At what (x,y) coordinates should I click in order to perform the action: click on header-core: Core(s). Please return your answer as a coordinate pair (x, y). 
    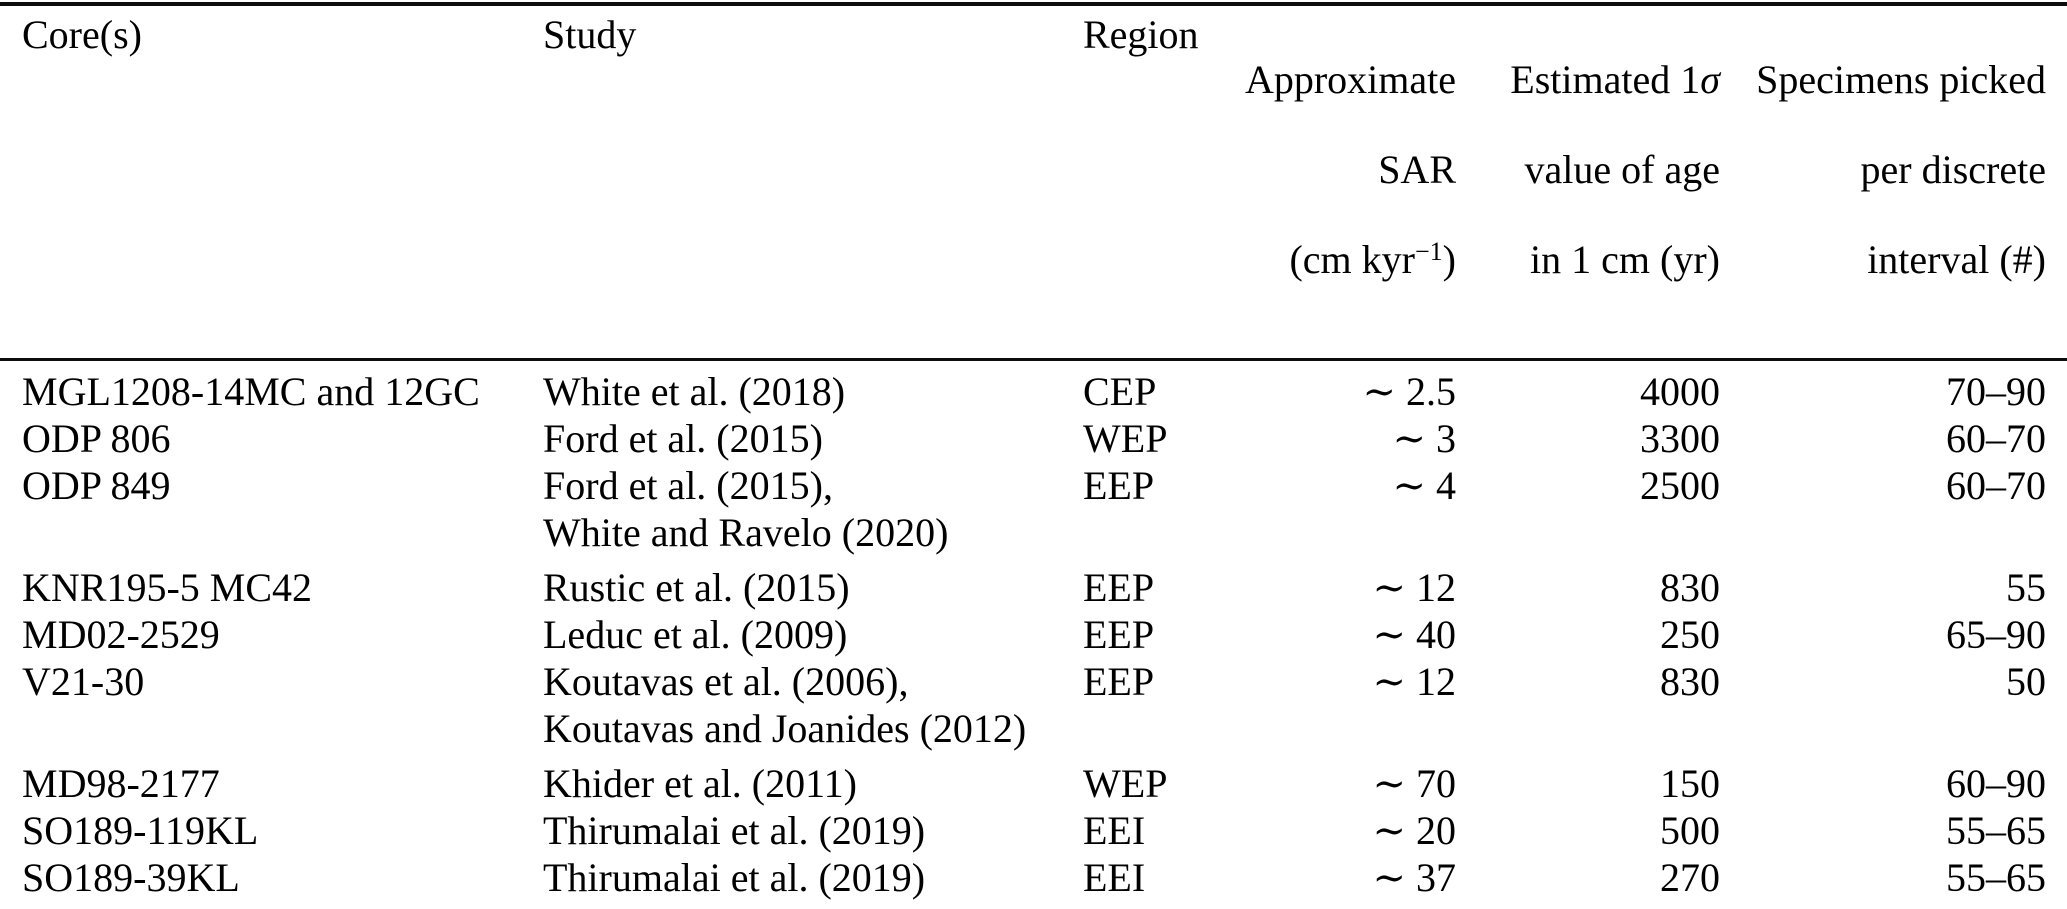
    Looking at the image, I should click on (82, 34).